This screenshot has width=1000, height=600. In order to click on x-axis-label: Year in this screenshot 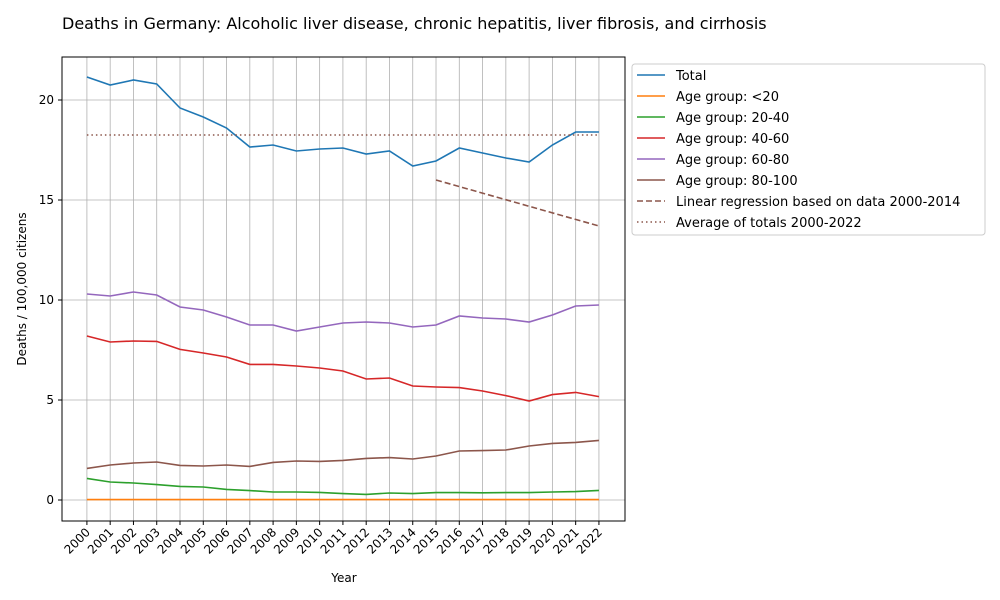, I will do `click(343, 578)`.